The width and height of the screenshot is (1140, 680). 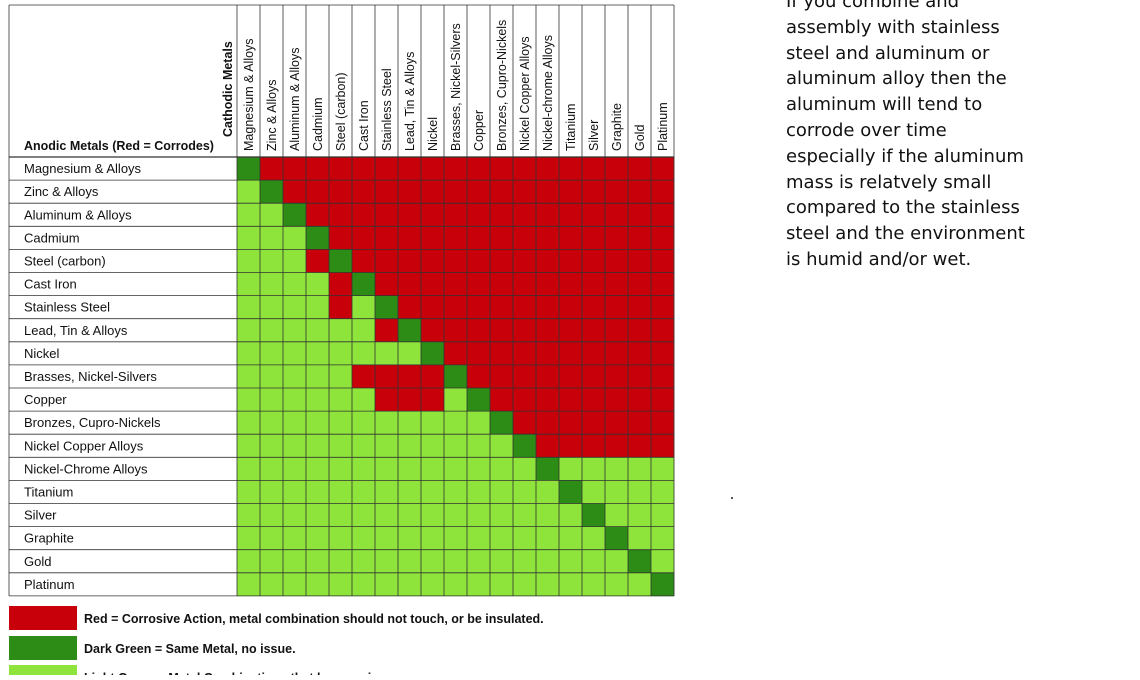 I want to click on row-label: Steel (carbon), so click(x=65, y=260).